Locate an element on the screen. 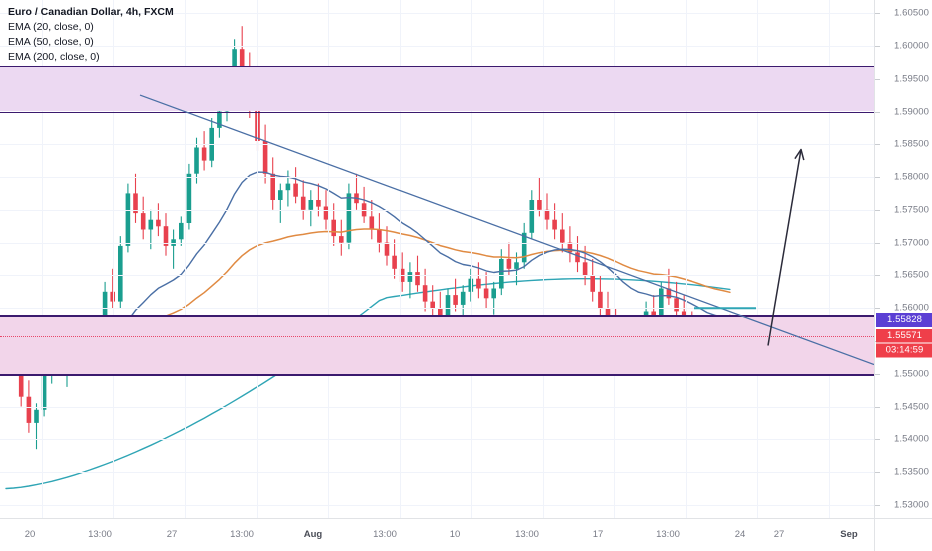 The height and width of the screenshot is (551, 932). time-label-1: 13:00 is located at coordinates (100, 534).